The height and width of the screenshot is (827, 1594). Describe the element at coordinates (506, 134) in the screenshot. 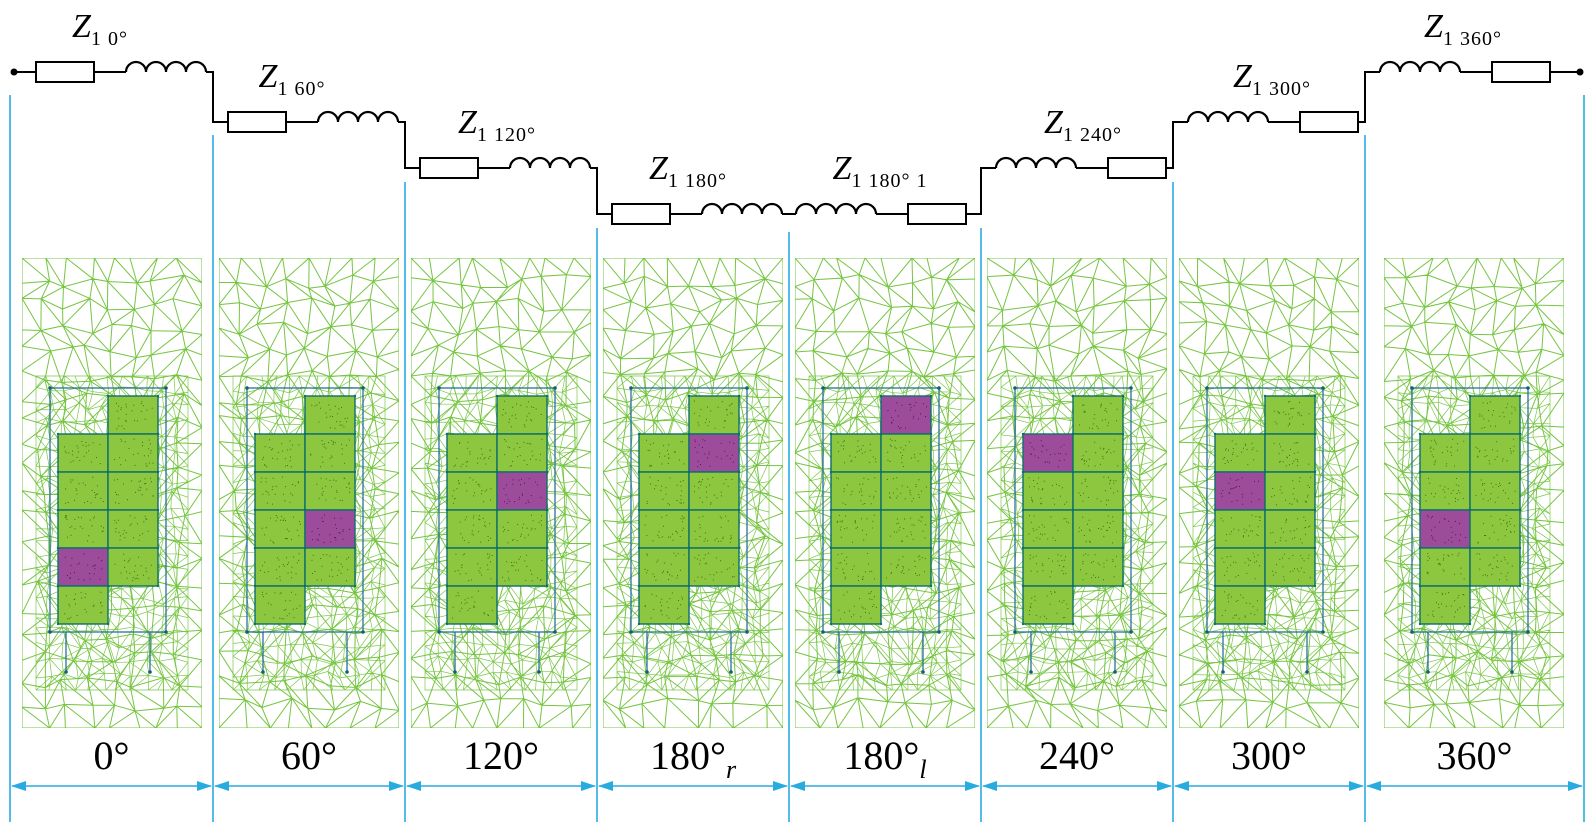

I see `impedance-subscript: 1 120°` at that location.